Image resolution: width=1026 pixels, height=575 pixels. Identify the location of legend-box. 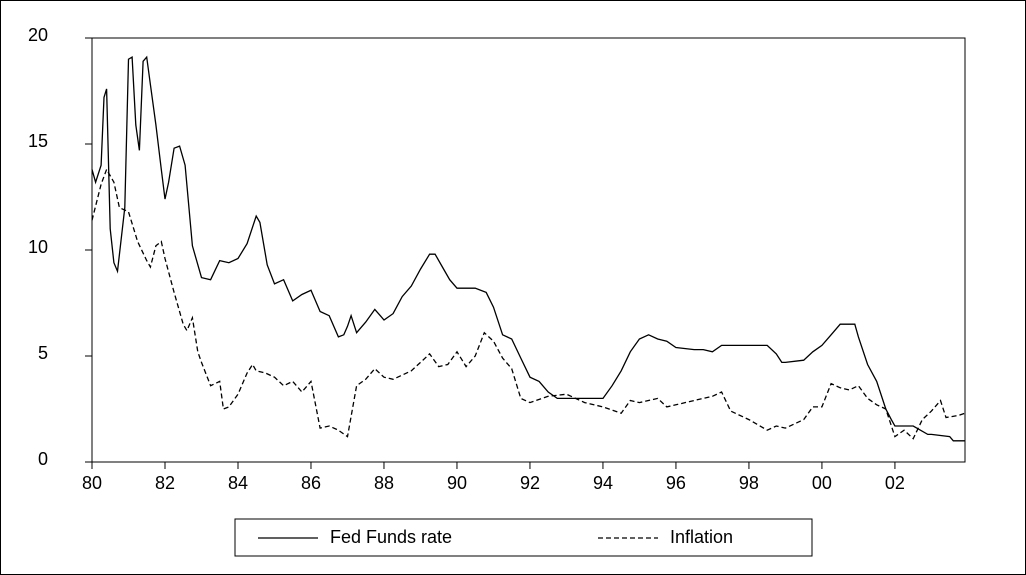
(523, 537).